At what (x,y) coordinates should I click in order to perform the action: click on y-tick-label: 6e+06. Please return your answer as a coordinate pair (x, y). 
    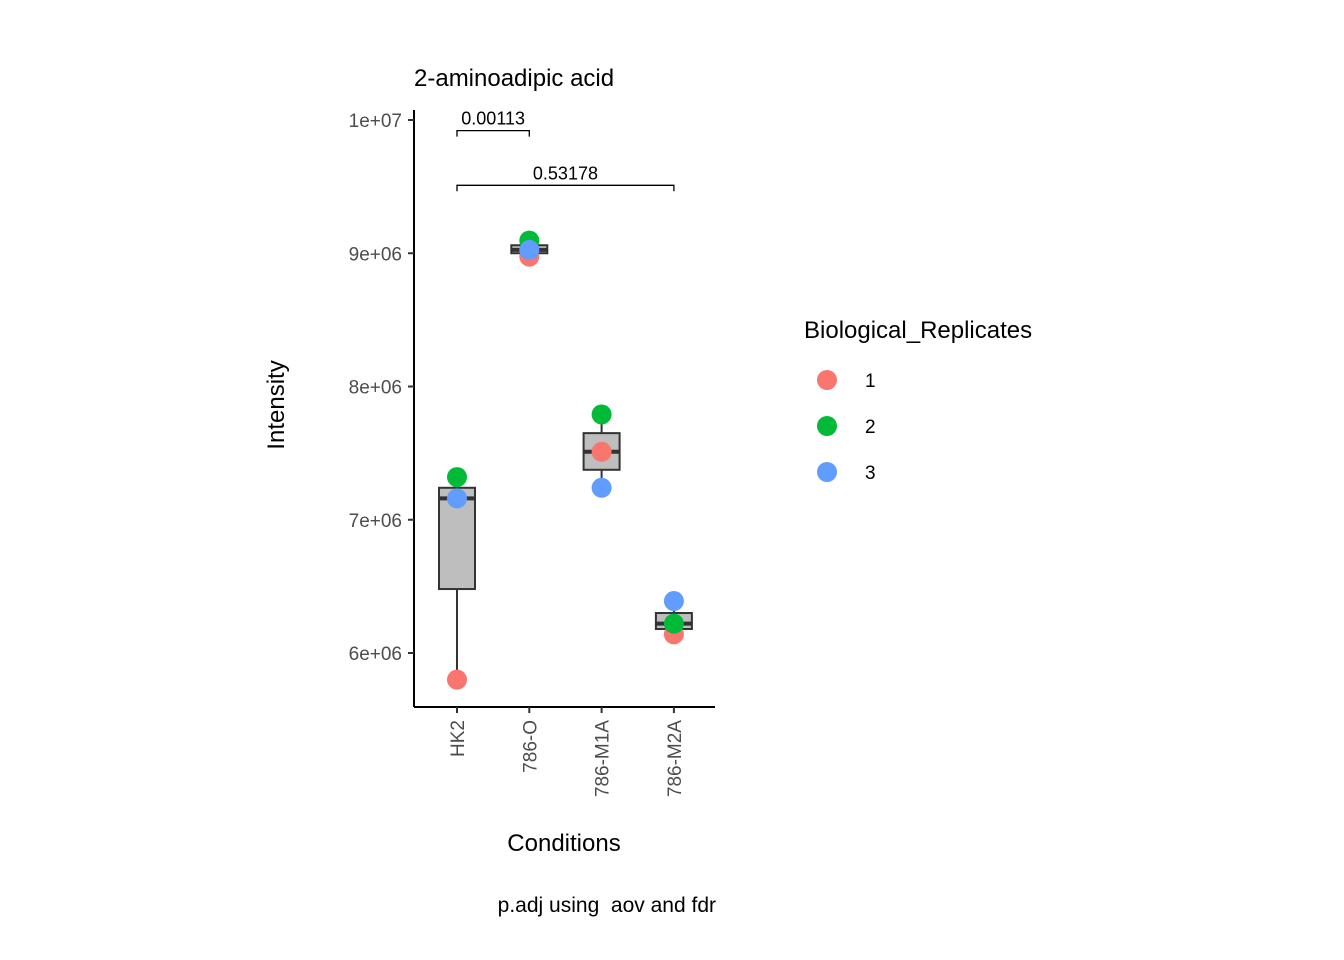
    Looking at the image, I should click on (375, 654).